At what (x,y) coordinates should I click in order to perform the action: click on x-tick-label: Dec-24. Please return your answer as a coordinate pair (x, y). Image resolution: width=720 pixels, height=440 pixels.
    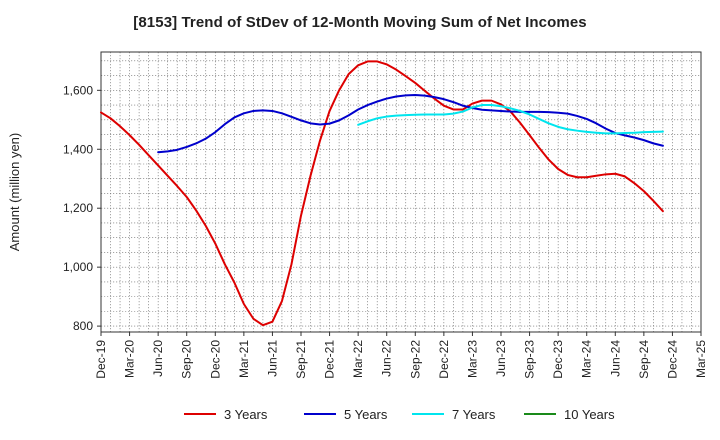
    Looking at the image, I should click on (672, 359).